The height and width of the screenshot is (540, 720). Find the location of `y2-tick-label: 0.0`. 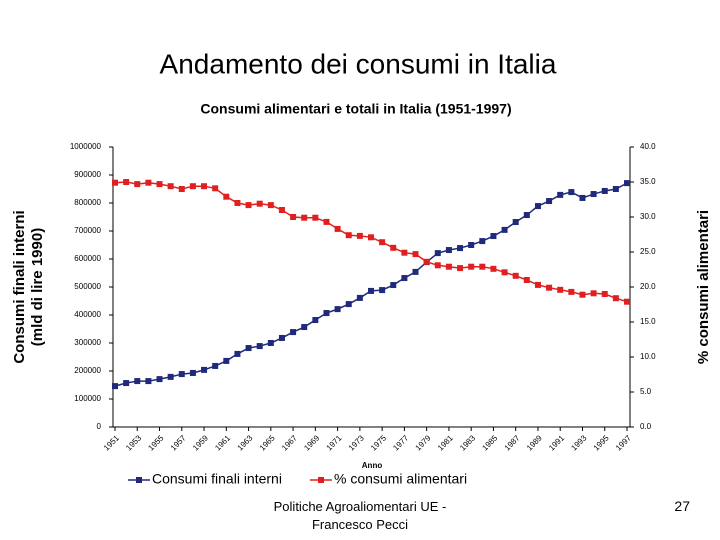

y2-tick-label: 0.0 is located at coordinates (646, 426).